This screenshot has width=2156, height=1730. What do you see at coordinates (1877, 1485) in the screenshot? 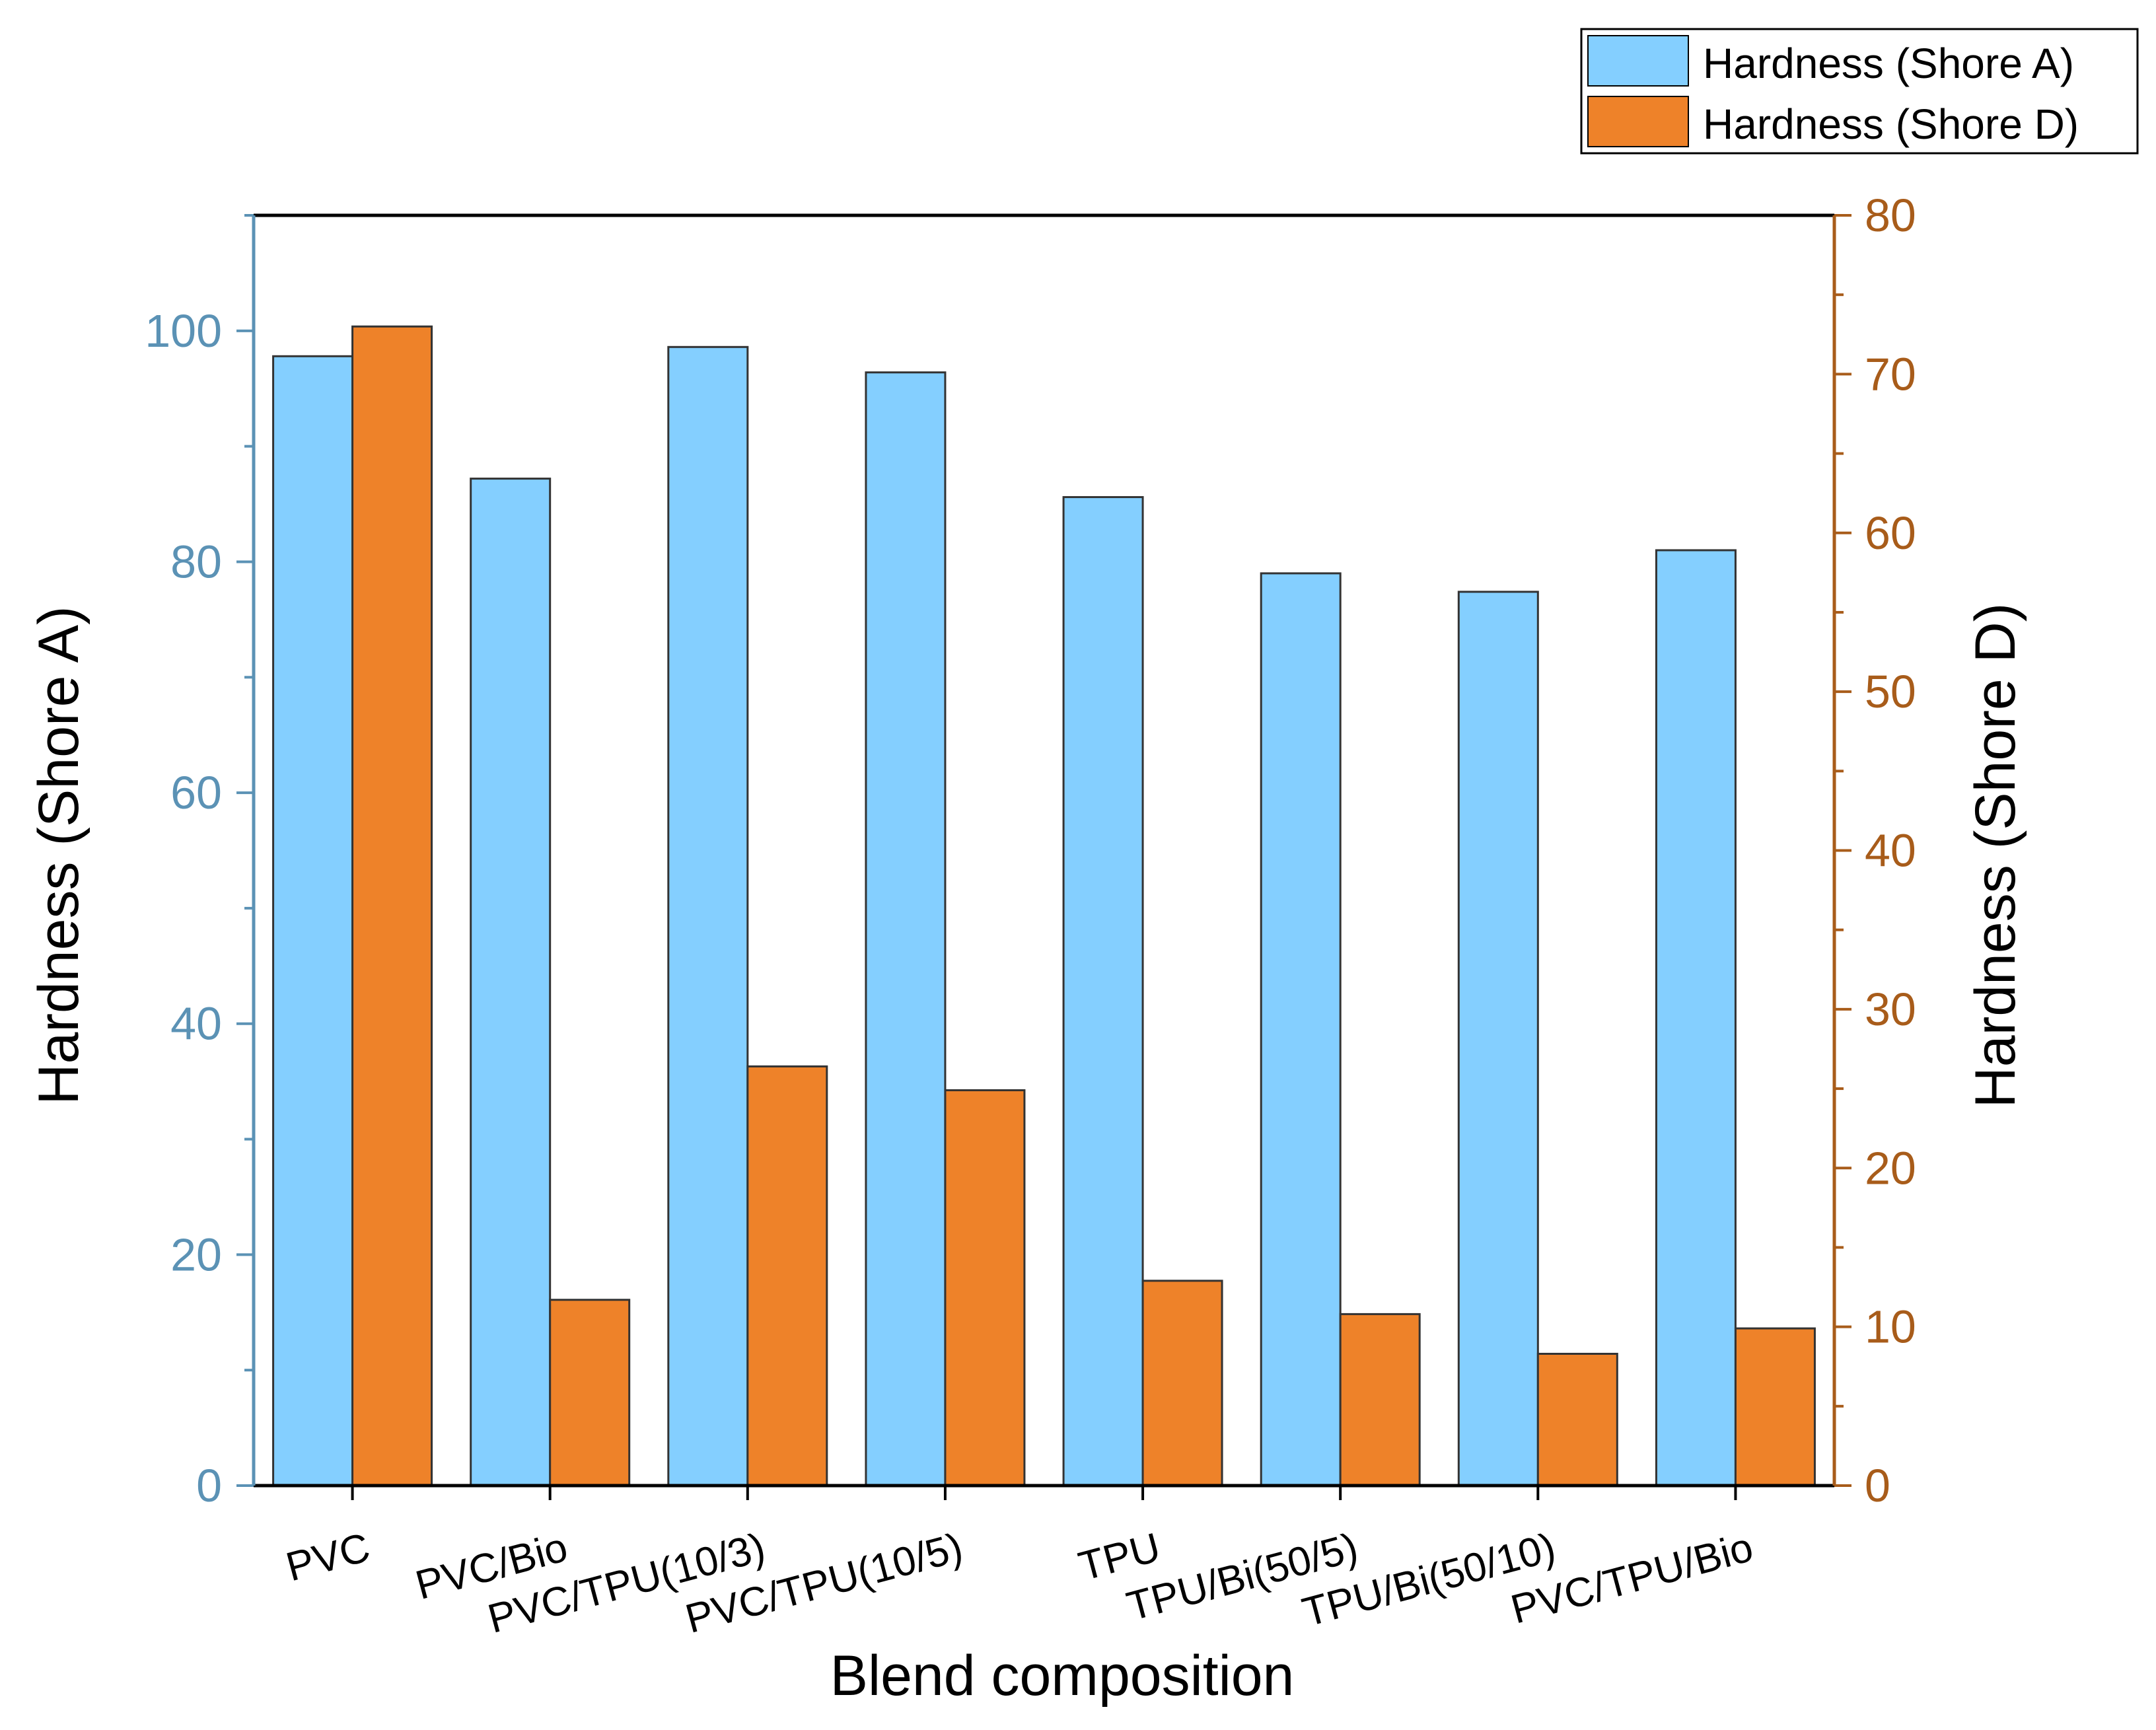
I see `right-tick-label-0: 0` at bounding box center [1877, 1485].